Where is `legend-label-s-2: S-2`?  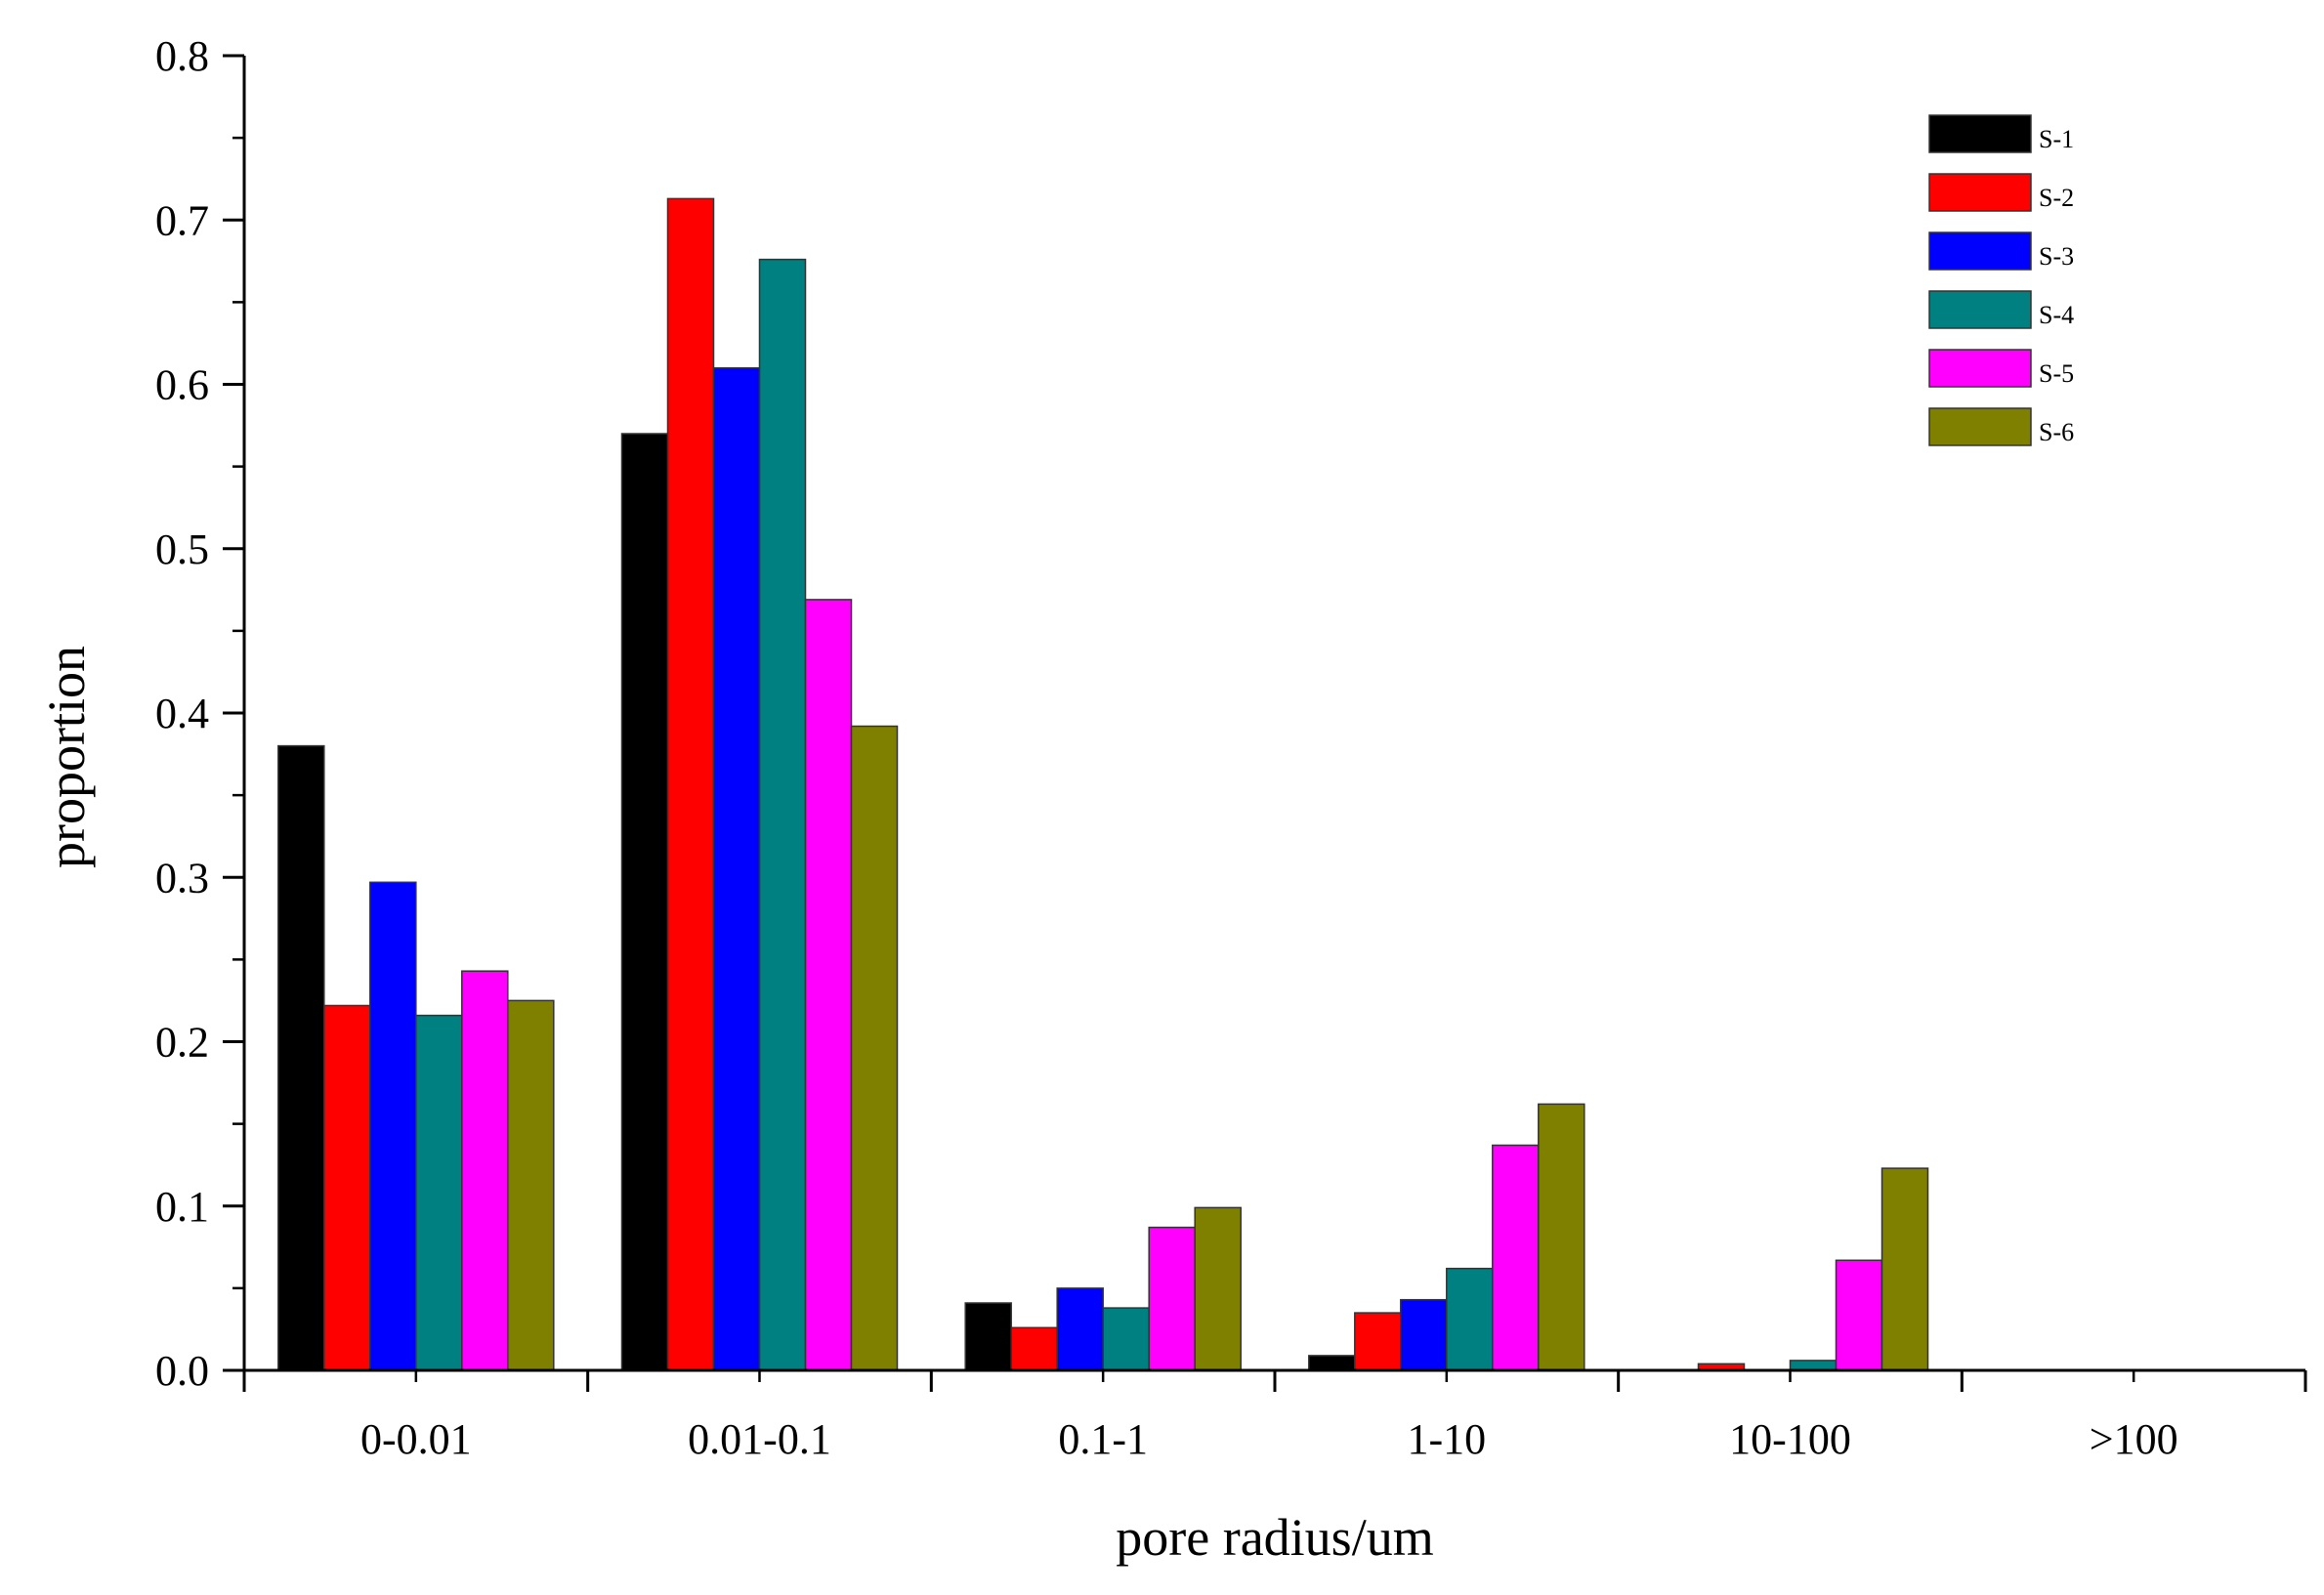
legend-label-s-2: S-2 is located at coordinates (2056, 198).